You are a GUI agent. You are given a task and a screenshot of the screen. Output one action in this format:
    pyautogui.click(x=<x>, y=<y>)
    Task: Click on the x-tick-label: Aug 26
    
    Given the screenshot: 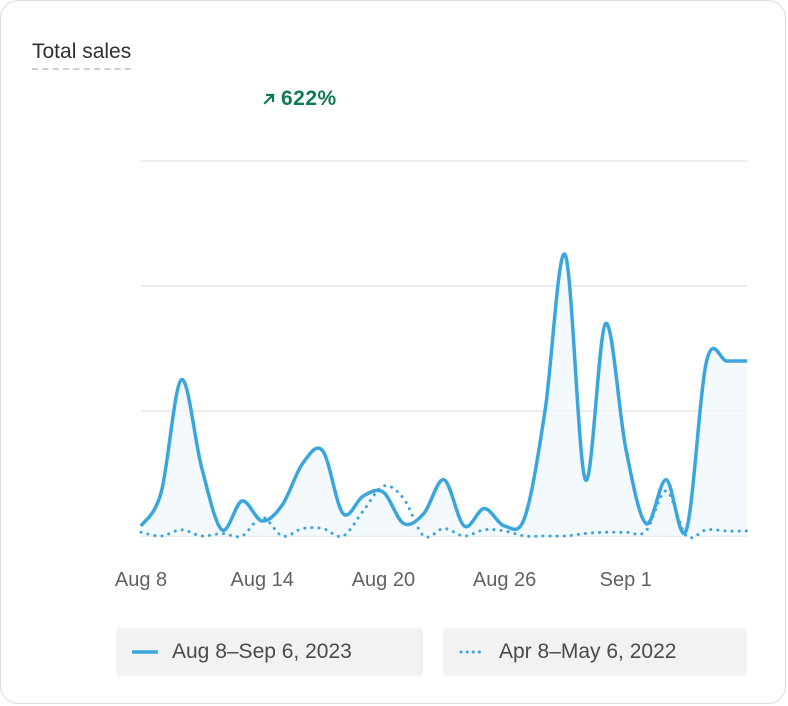 What is the action you would take?
    pyautogui.click(x=504, y=580)
    